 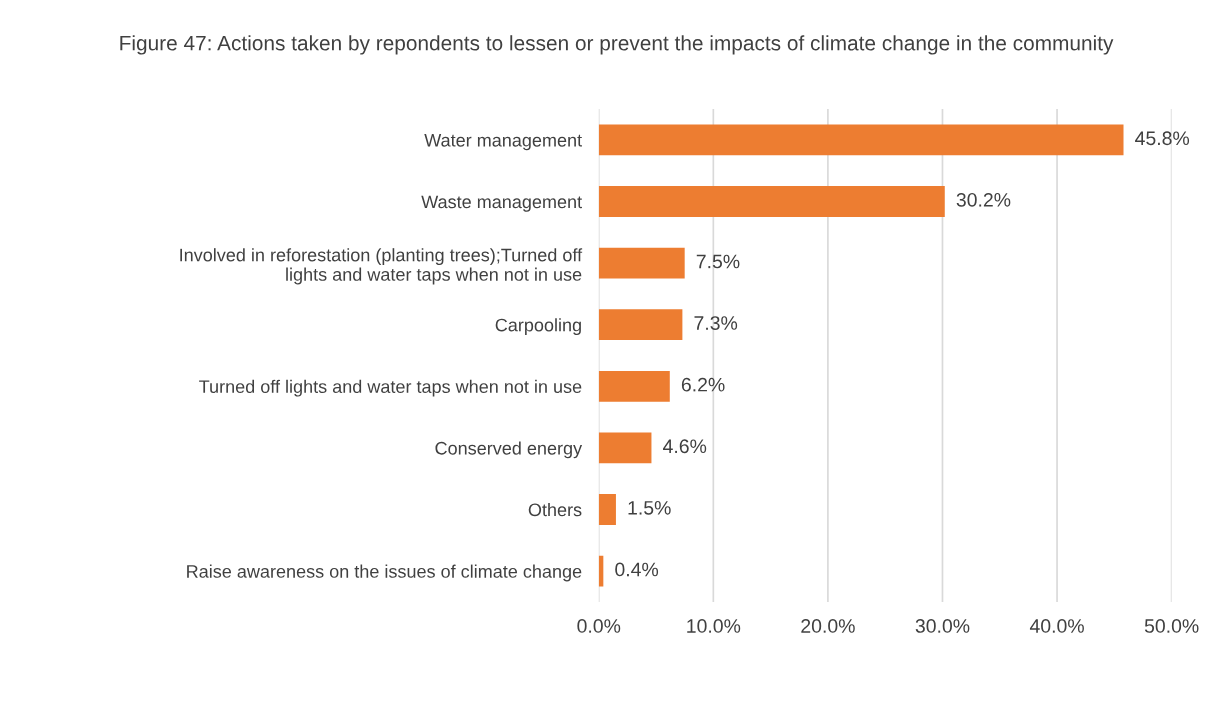 I want to click on y-tick-label: Conserved energy, so click(x=509, y=450).